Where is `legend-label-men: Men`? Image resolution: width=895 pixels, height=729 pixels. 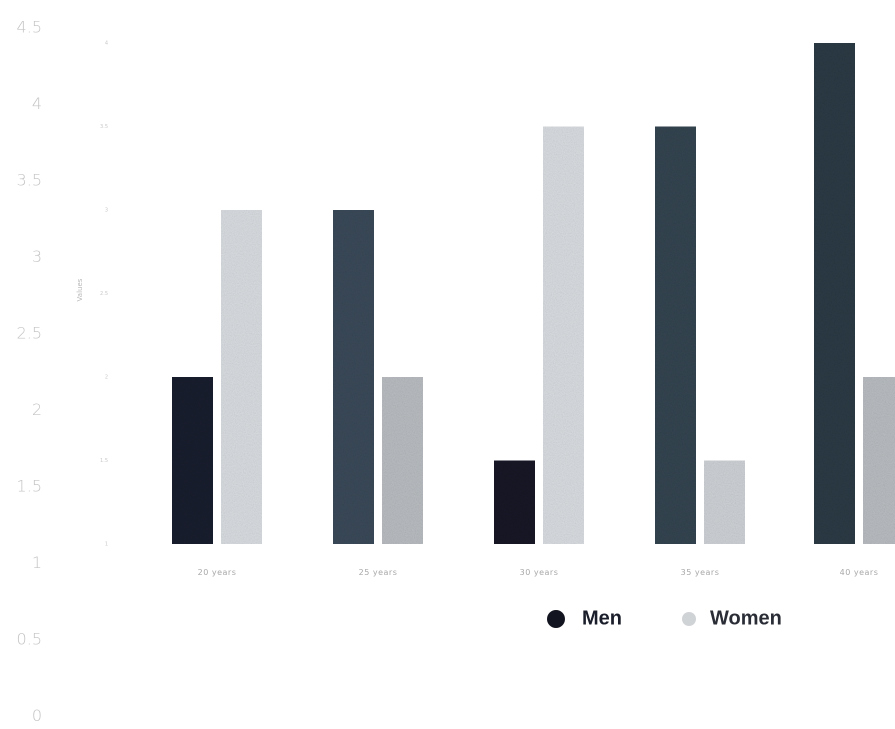 legend-label-men: Men is located at coordinates (602, 618).